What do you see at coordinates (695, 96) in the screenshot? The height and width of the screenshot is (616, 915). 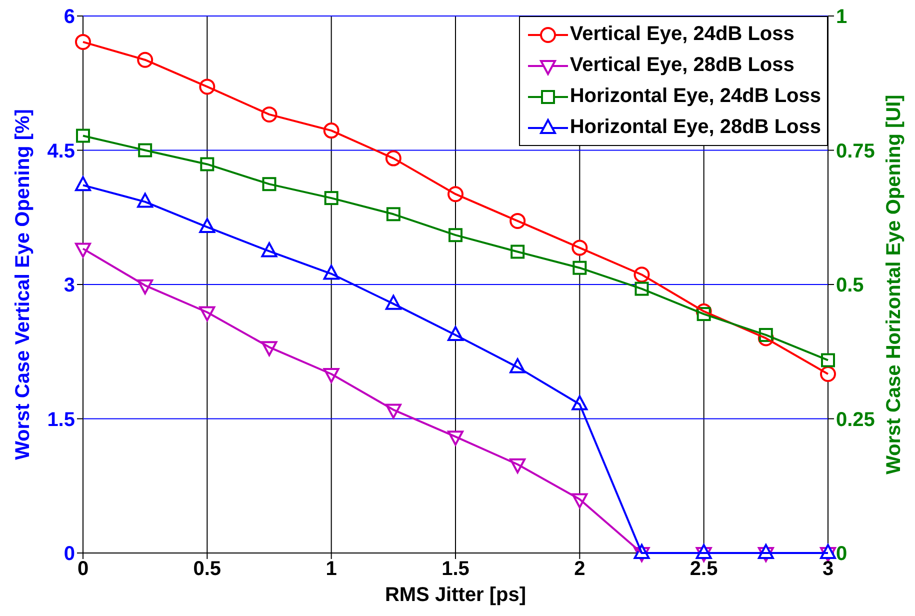 I see `legend-label: Horizontal Eye, 24dB Loss` at bounding box center [695, 96].